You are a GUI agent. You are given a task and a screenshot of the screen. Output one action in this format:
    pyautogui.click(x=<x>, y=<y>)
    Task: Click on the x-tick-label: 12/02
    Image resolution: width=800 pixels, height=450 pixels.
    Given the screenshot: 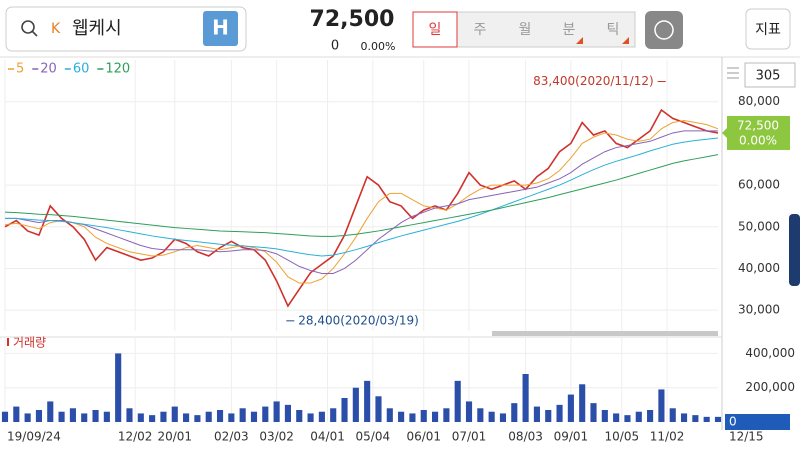 What is the action you would take?
    pyautogui.click(x=135, y=437)
    